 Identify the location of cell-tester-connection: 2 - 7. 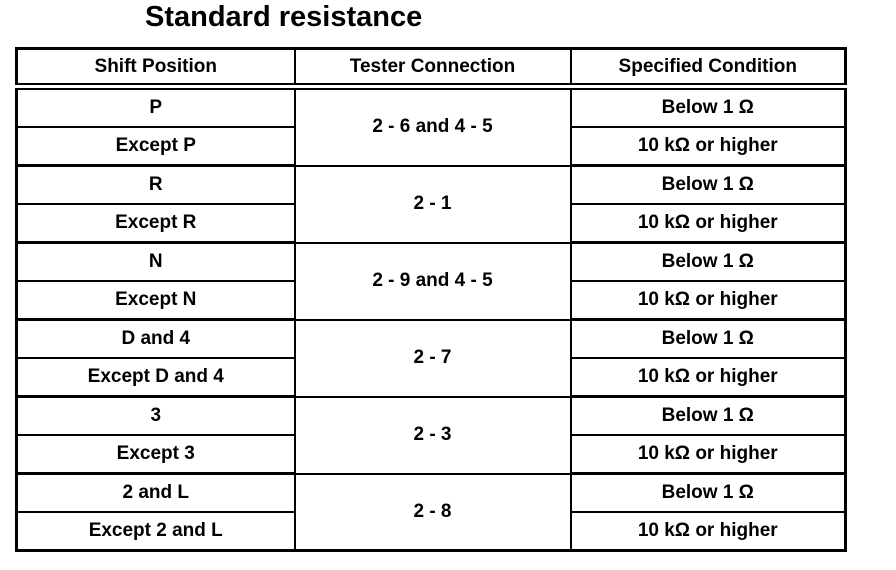
(432, 358).